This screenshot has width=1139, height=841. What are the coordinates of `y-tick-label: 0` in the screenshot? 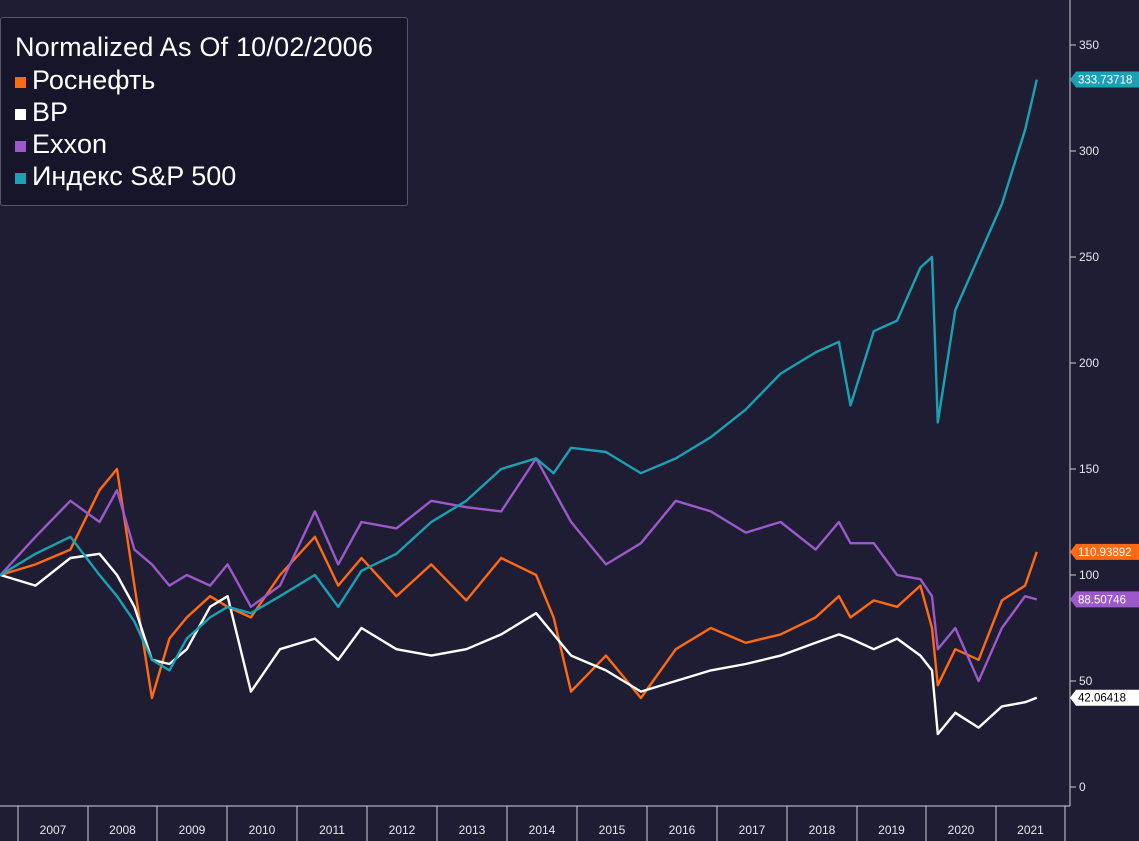 It's located at (1082, 787).